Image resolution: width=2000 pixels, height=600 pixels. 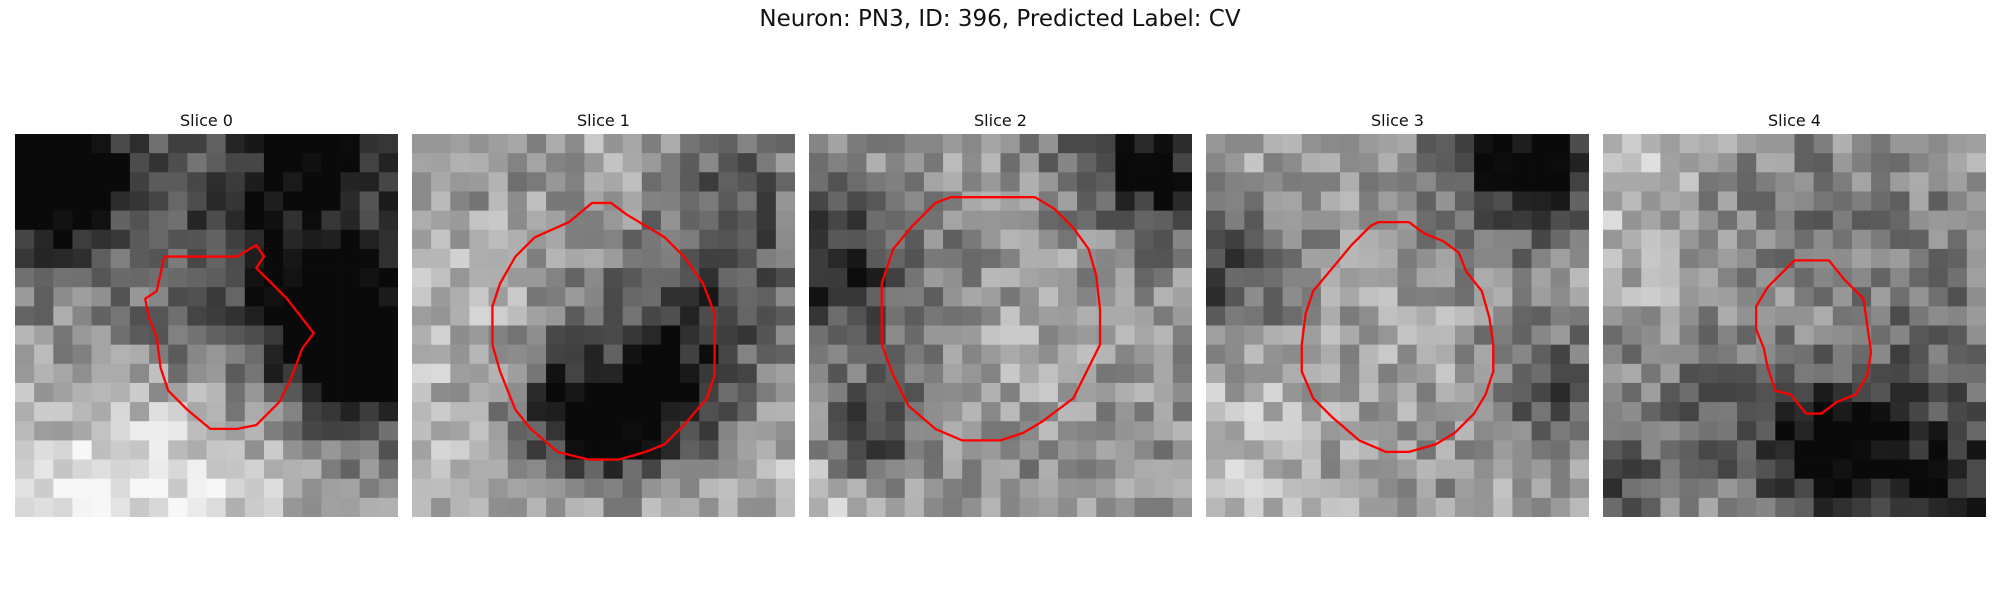 What do you see at coordinates (1397, 120) in the screenshot?
I see `slice-title: Slice 3` at bounding box center [1397, 120].